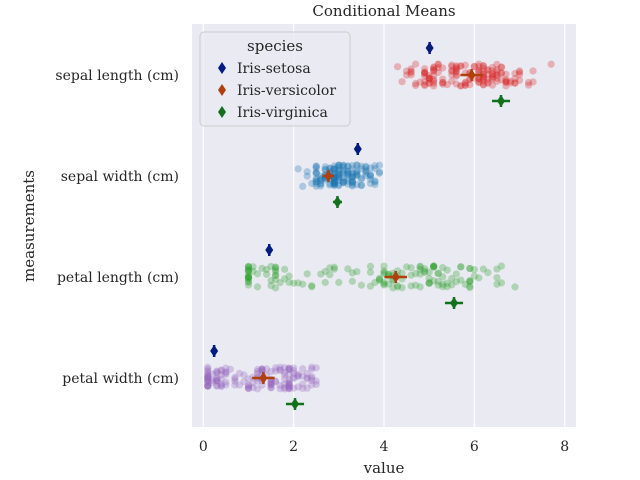 The height and width of the screenshot is (480, 640). What do you see at coordinates (564, 447) in the screenshot?
I see `x-tick-label: 8` at bounding box center [564, 447].